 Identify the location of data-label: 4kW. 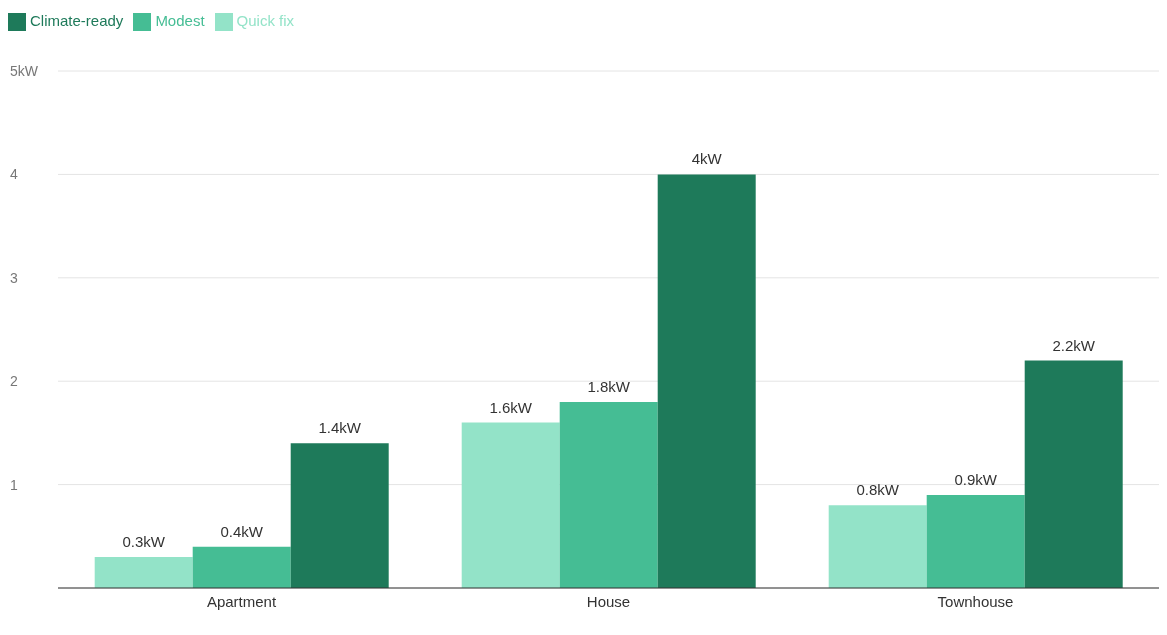
(707, 159).